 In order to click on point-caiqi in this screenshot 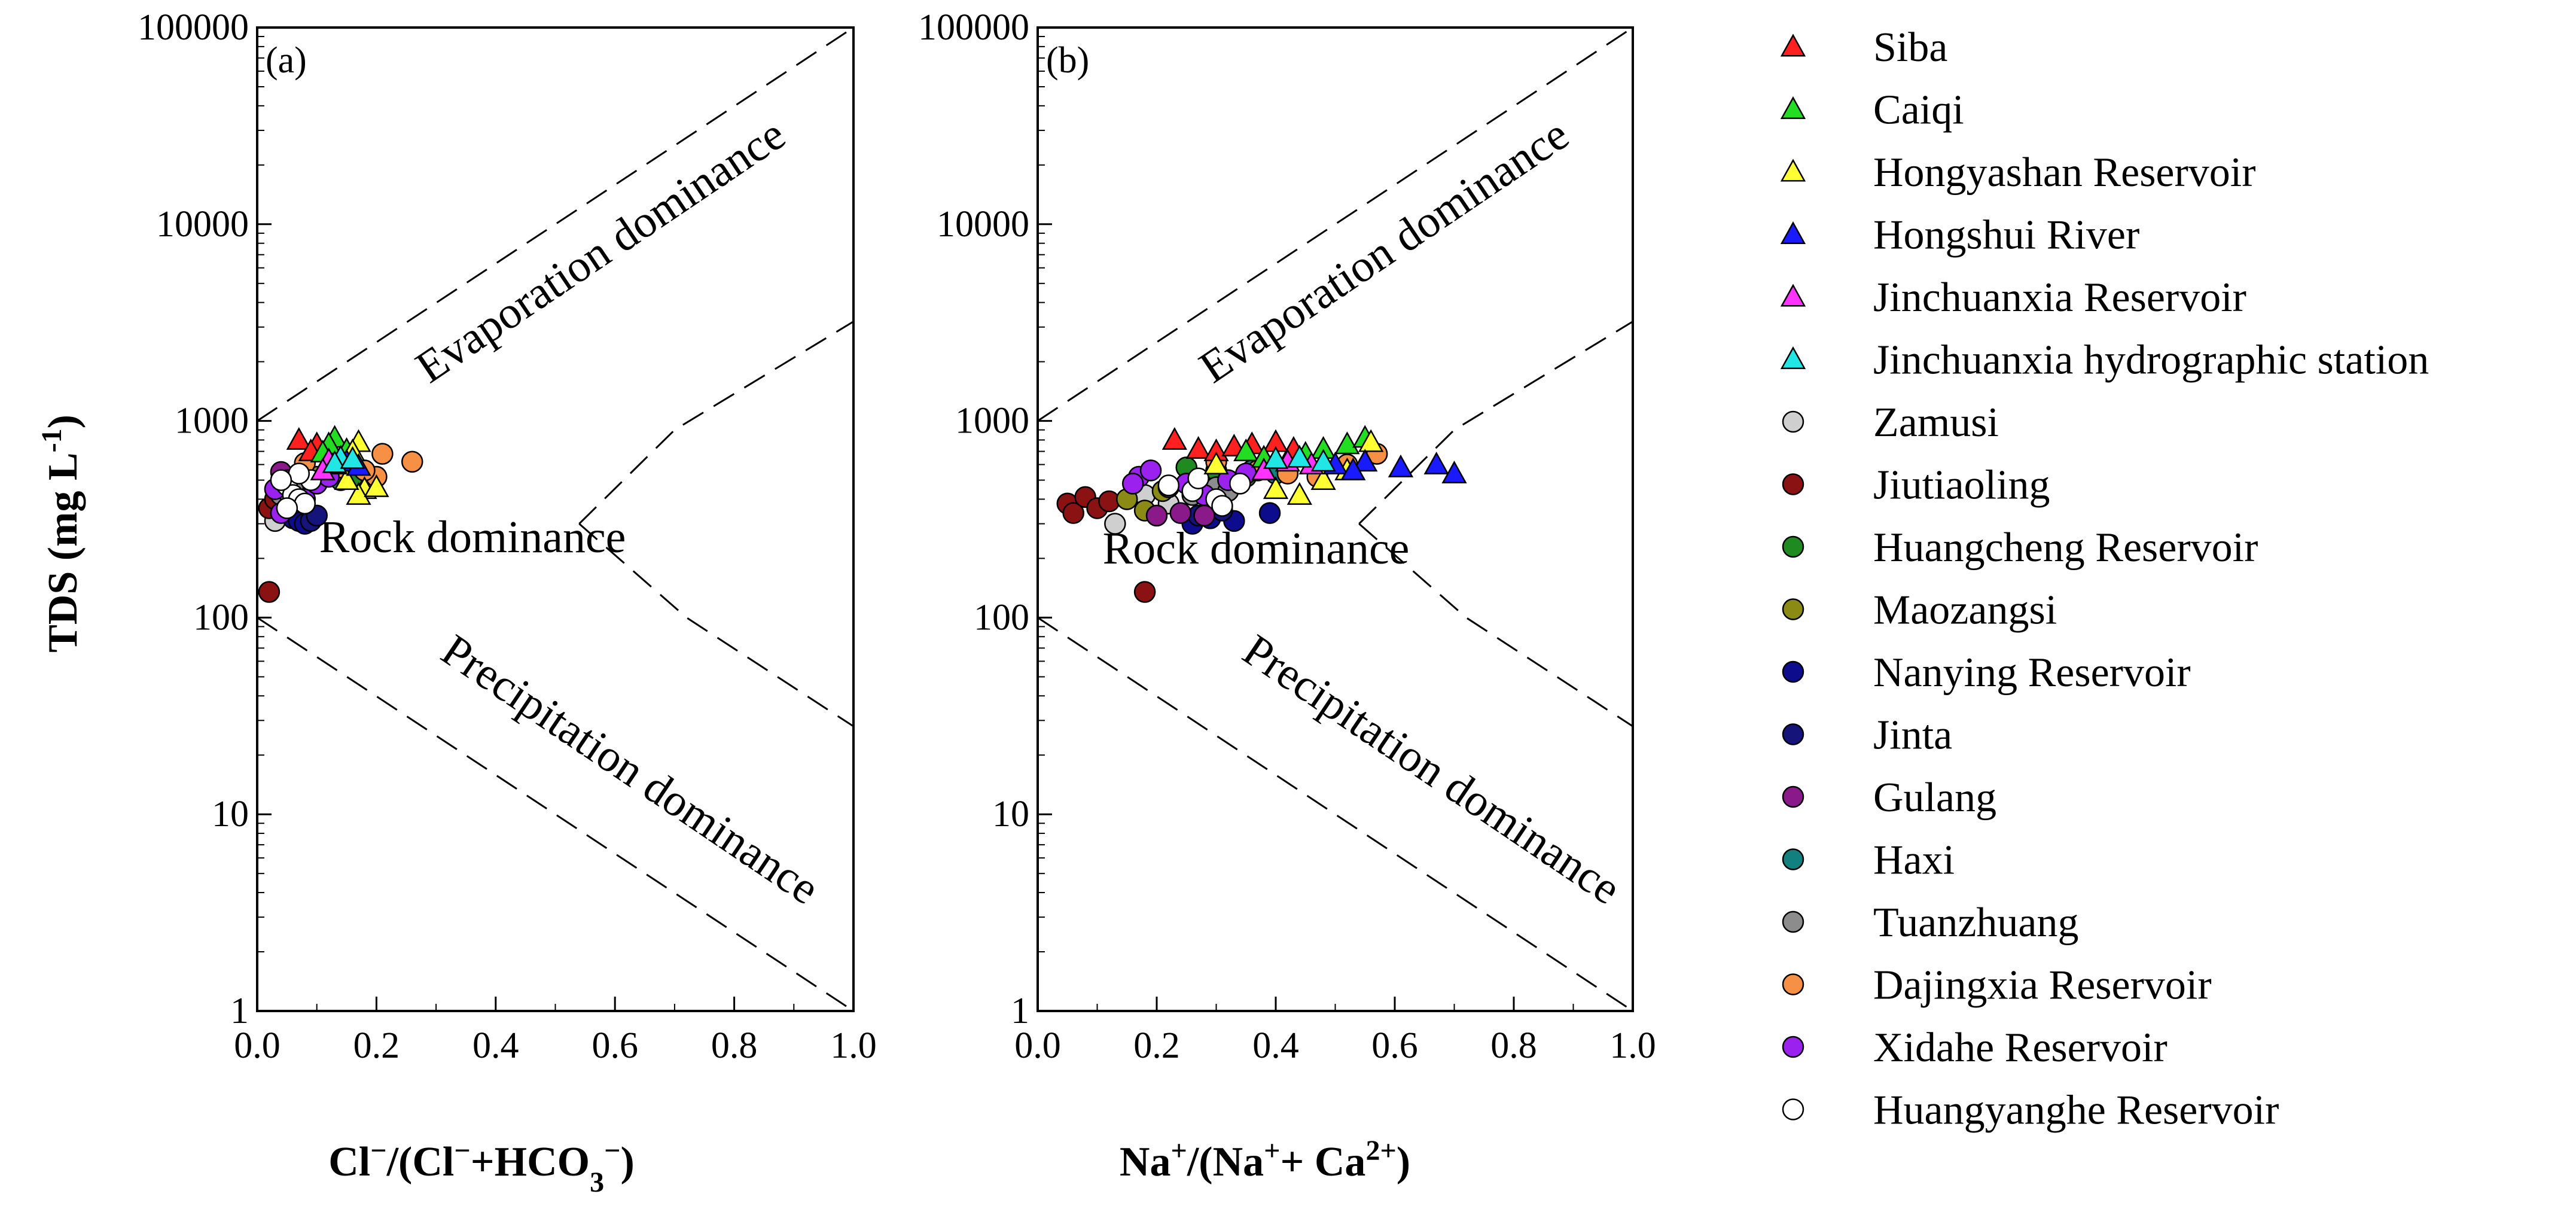, I will do `click(1347, 443)`.